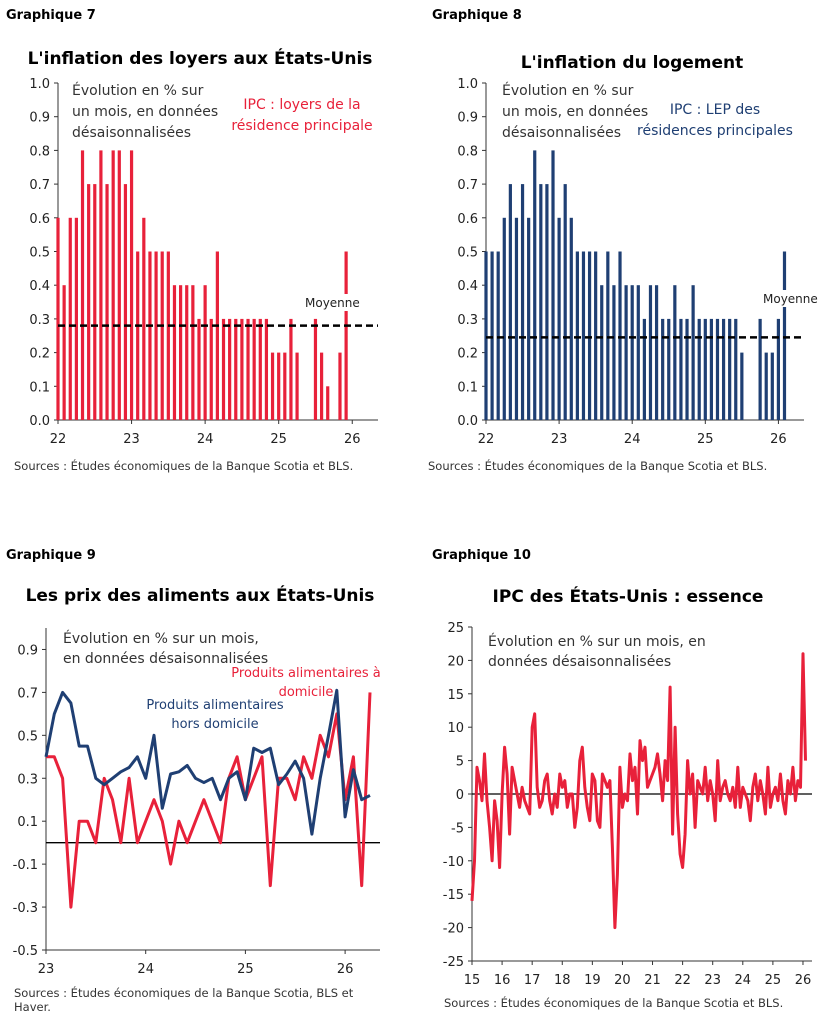 This screenshot has height=1023, width=828. I want to click on x-tick-label: 22, so click(486, 439).